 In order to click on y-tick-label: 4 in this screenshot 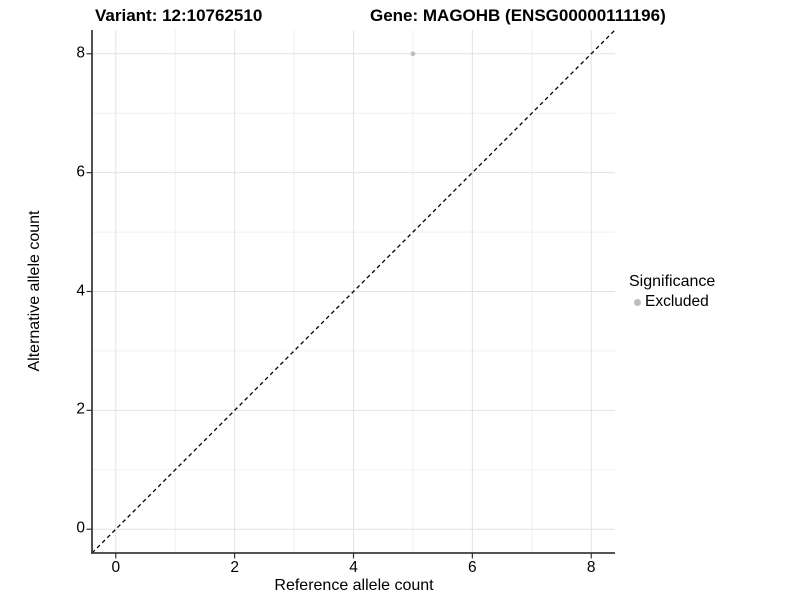, I will do `click(80, 291)`.